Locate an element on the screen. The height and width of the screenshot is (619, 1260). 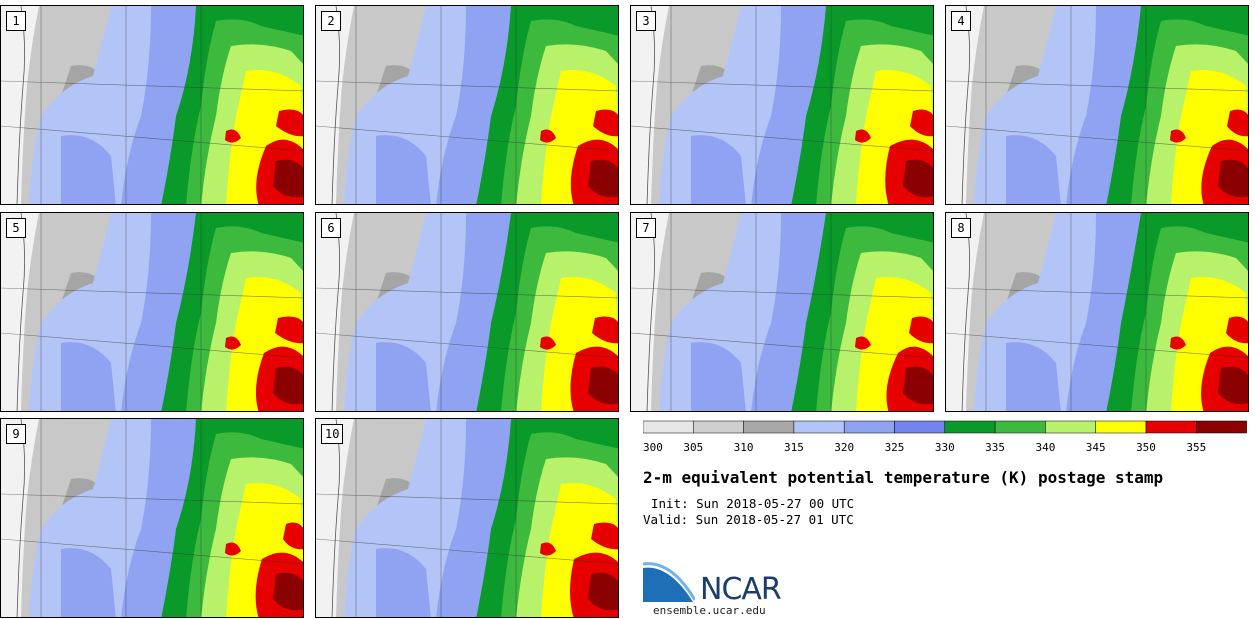
colorbar-tick-label: 320 is located at coordinates (844, 447).